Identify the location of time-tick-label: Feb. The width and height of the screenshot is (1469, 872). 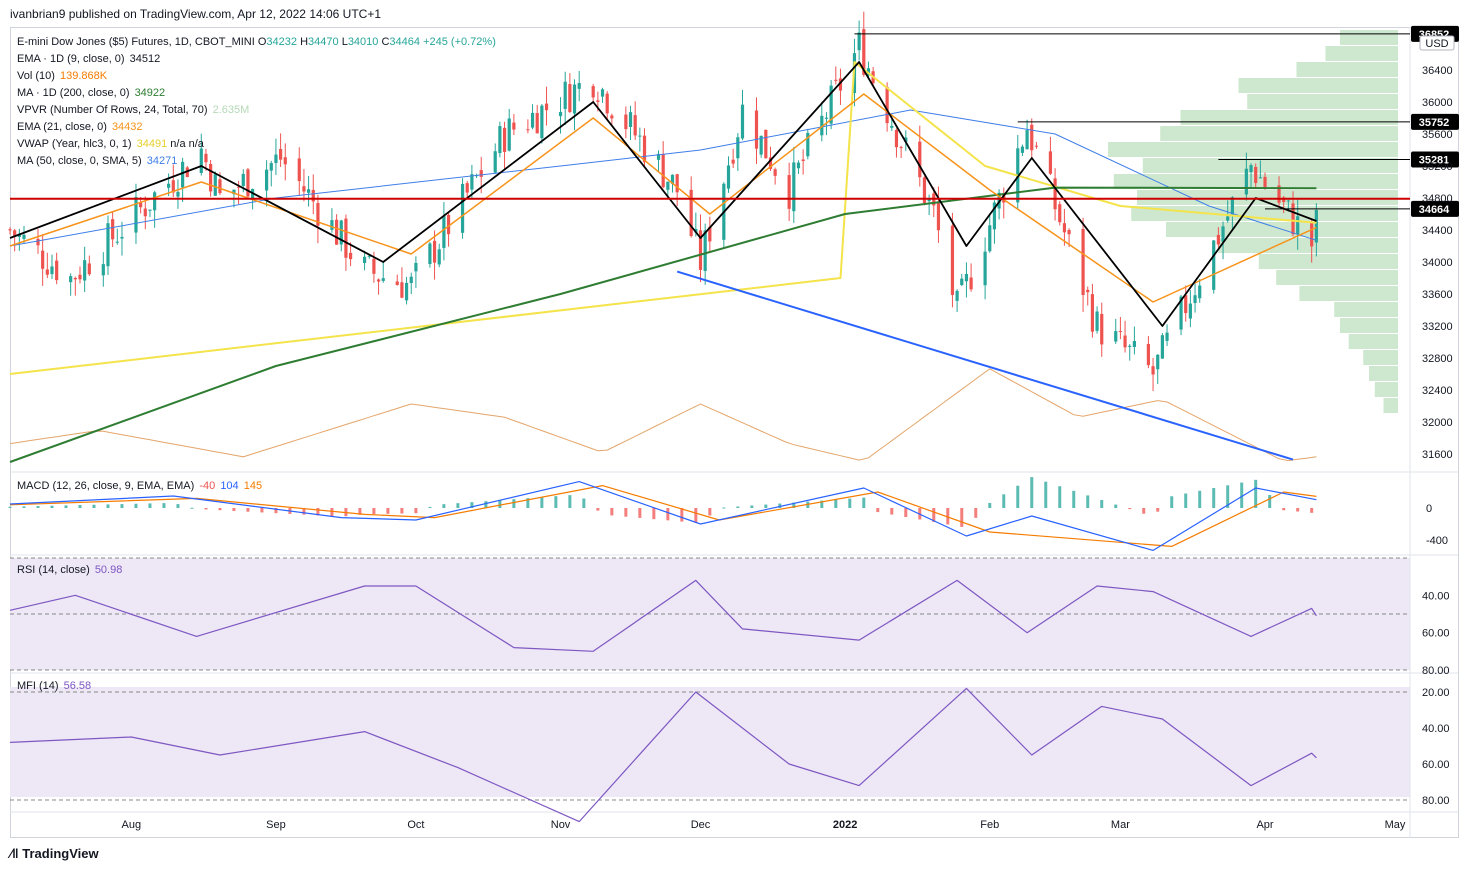
(989, 825).